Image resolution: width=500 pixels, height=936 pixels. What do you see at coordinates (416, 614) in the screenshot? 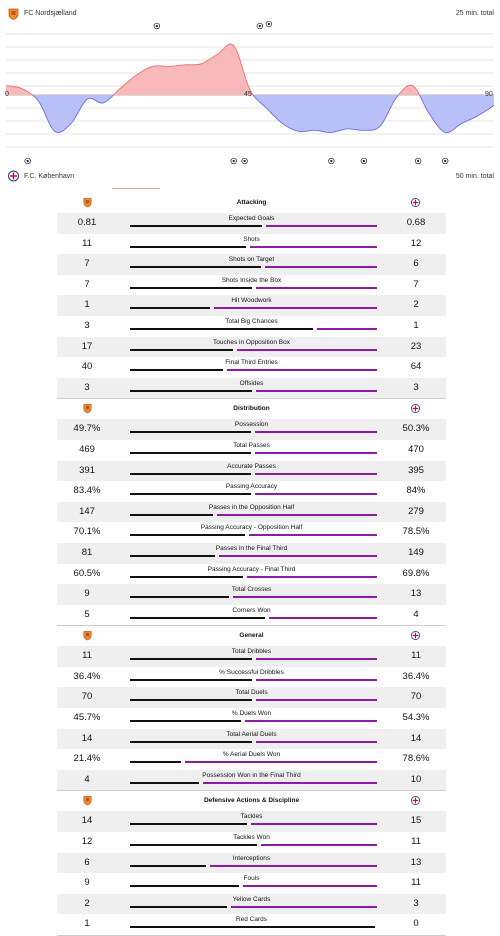
I see `away-value: 4` at bounding box center [416, 614].